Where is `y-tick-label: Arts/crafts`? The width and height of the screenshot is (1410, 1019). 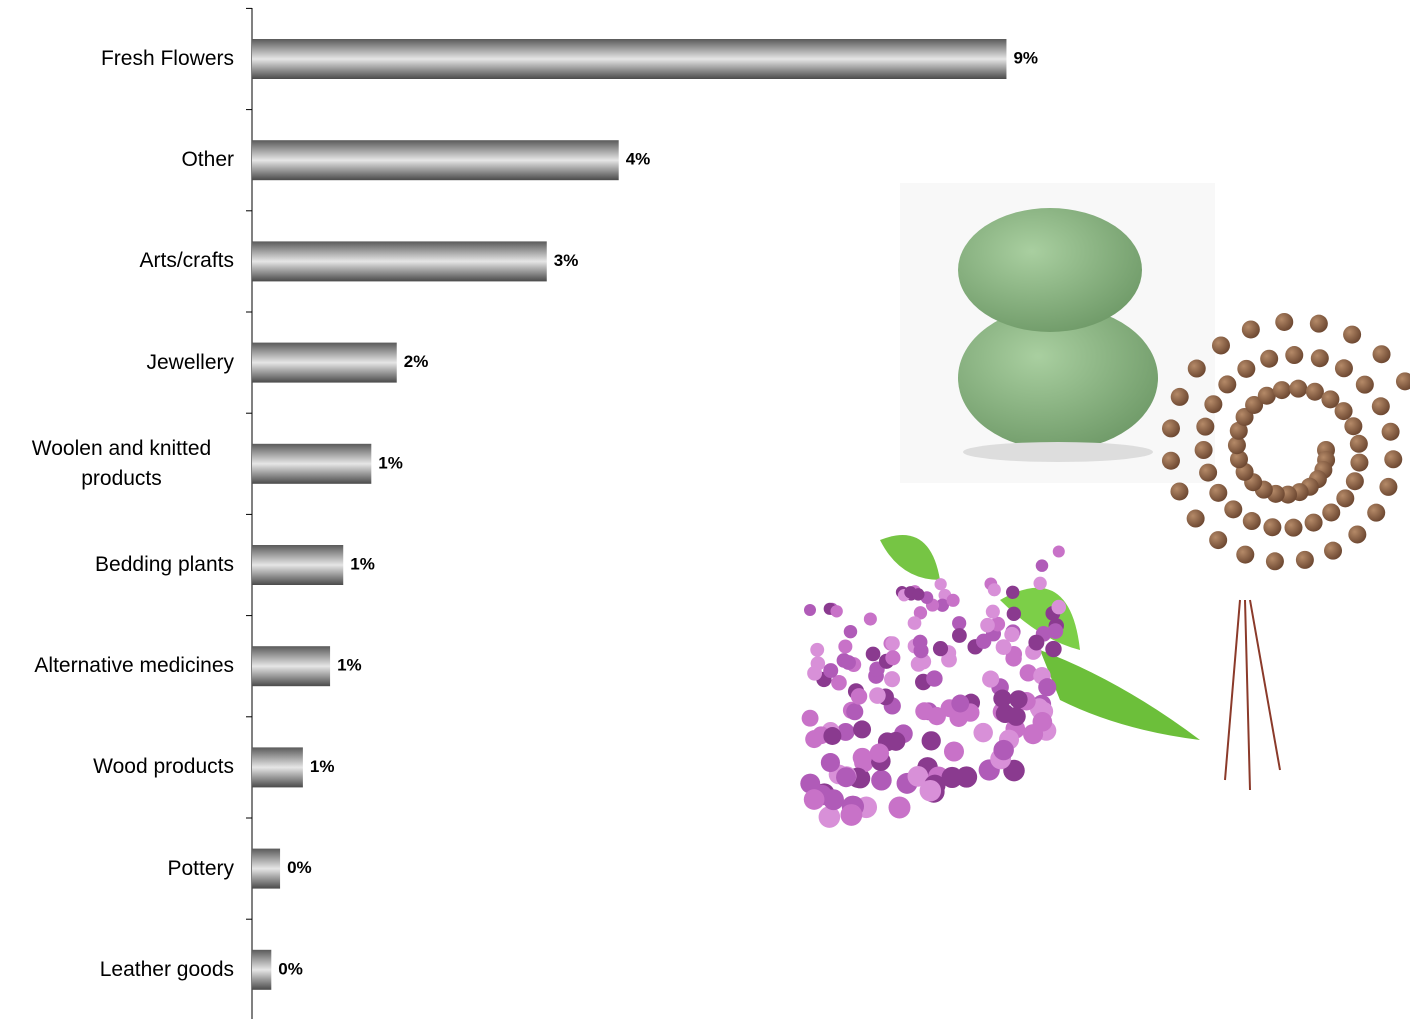 y-tick-label: Arts/crafts is located at coordinates (186, 261).